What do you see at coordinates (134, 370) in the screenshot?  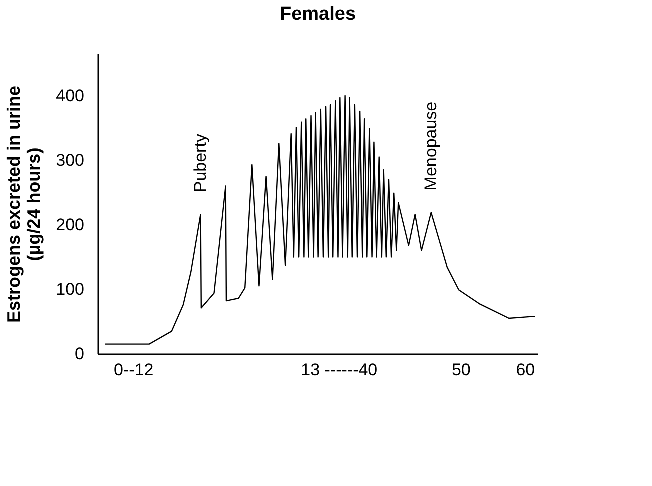 I see `x-tick-label: 0--12` at bounding box center [134, 370].